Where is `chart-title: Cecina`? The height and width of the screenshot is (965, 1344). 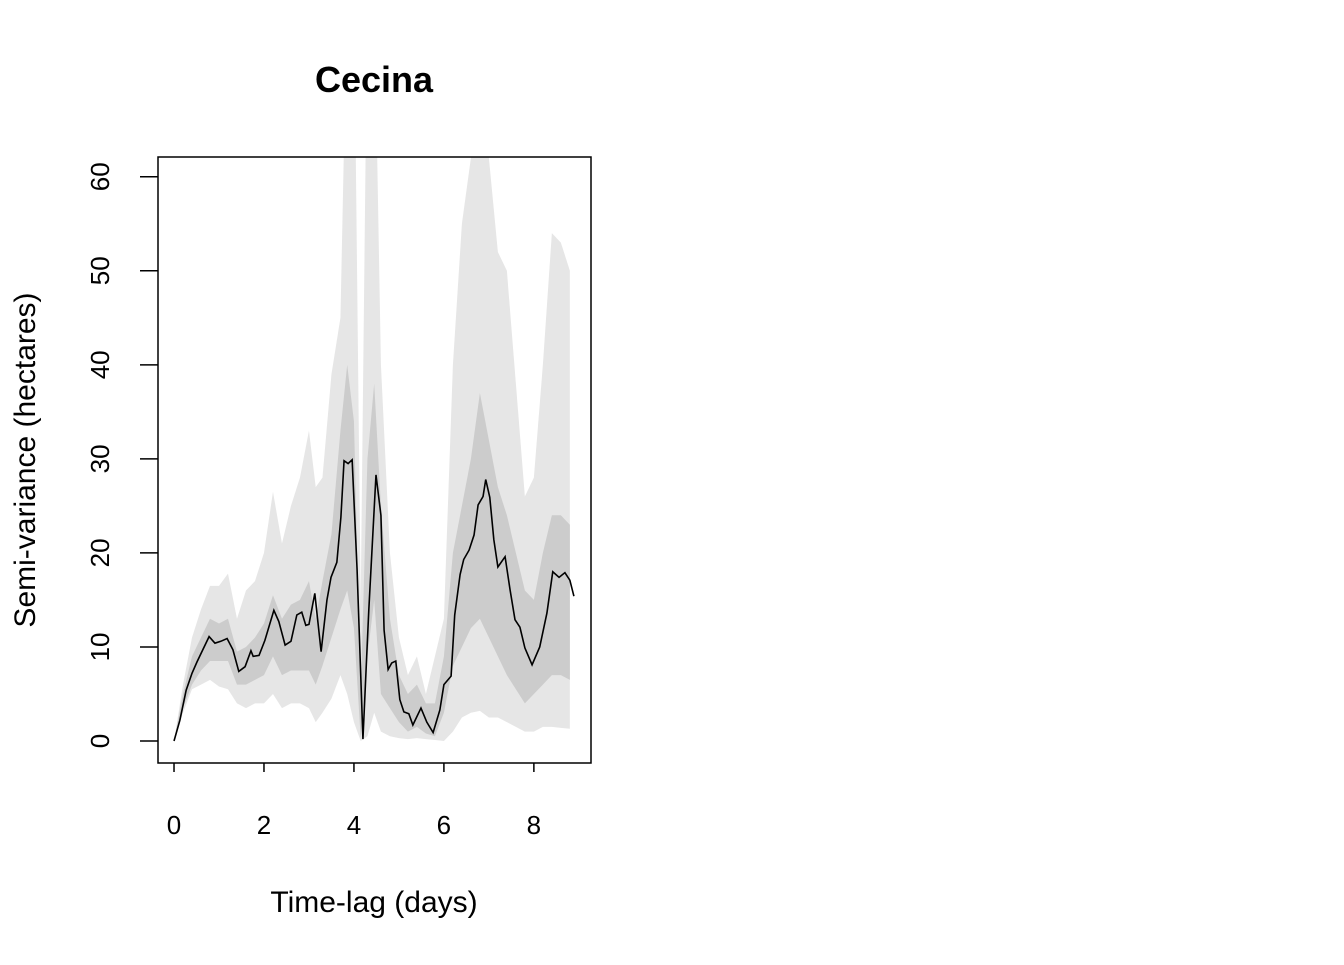 chart-title: Cecina is located at coordinates (374, 79).